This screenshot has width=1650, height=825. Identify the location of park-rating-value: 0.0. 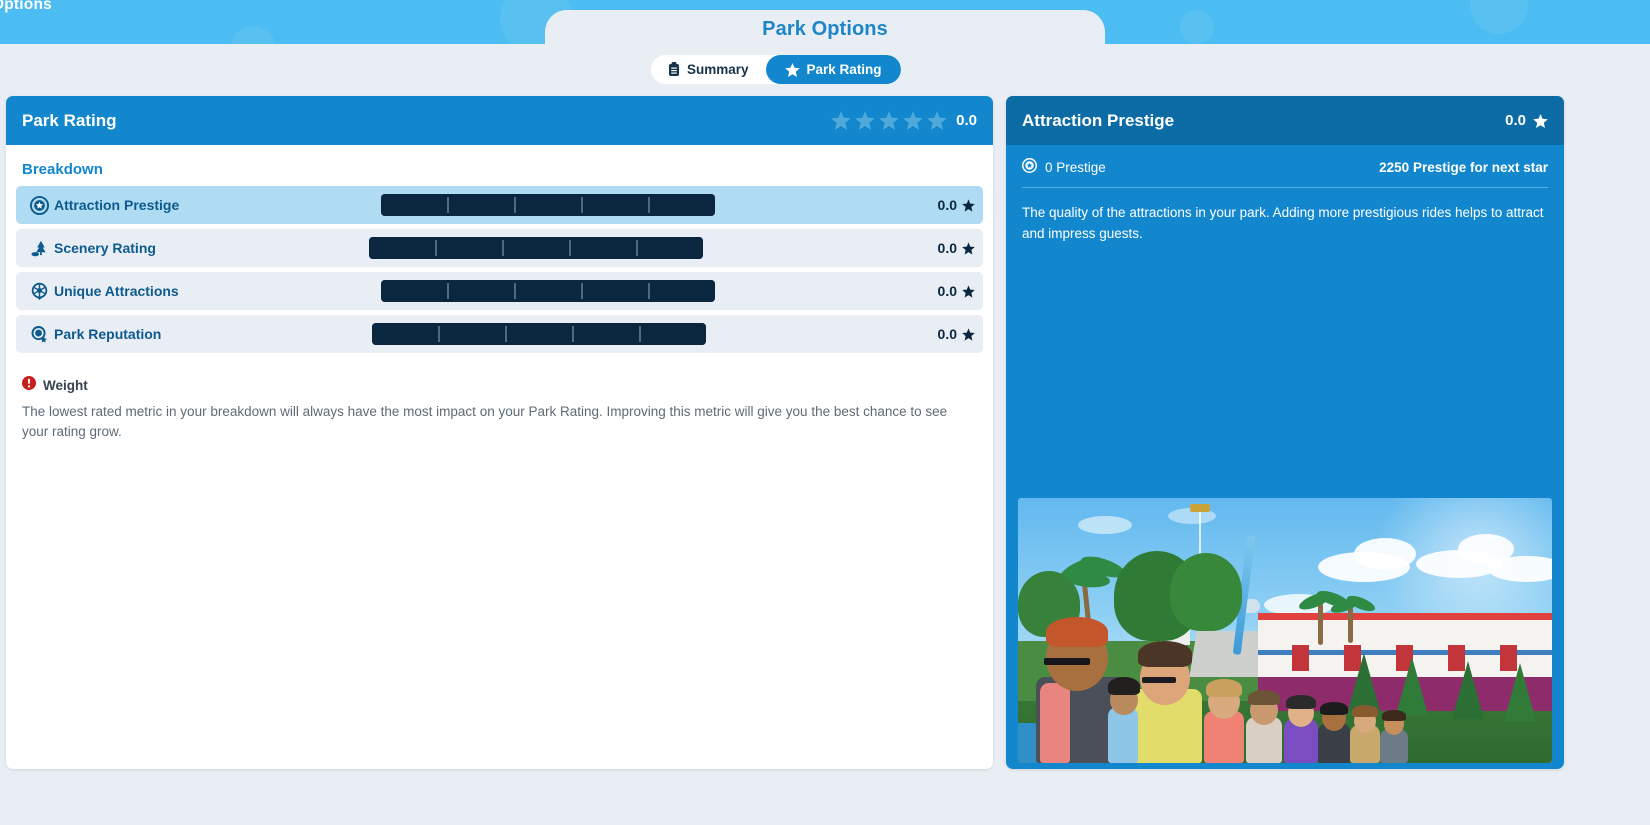
(966, 120).